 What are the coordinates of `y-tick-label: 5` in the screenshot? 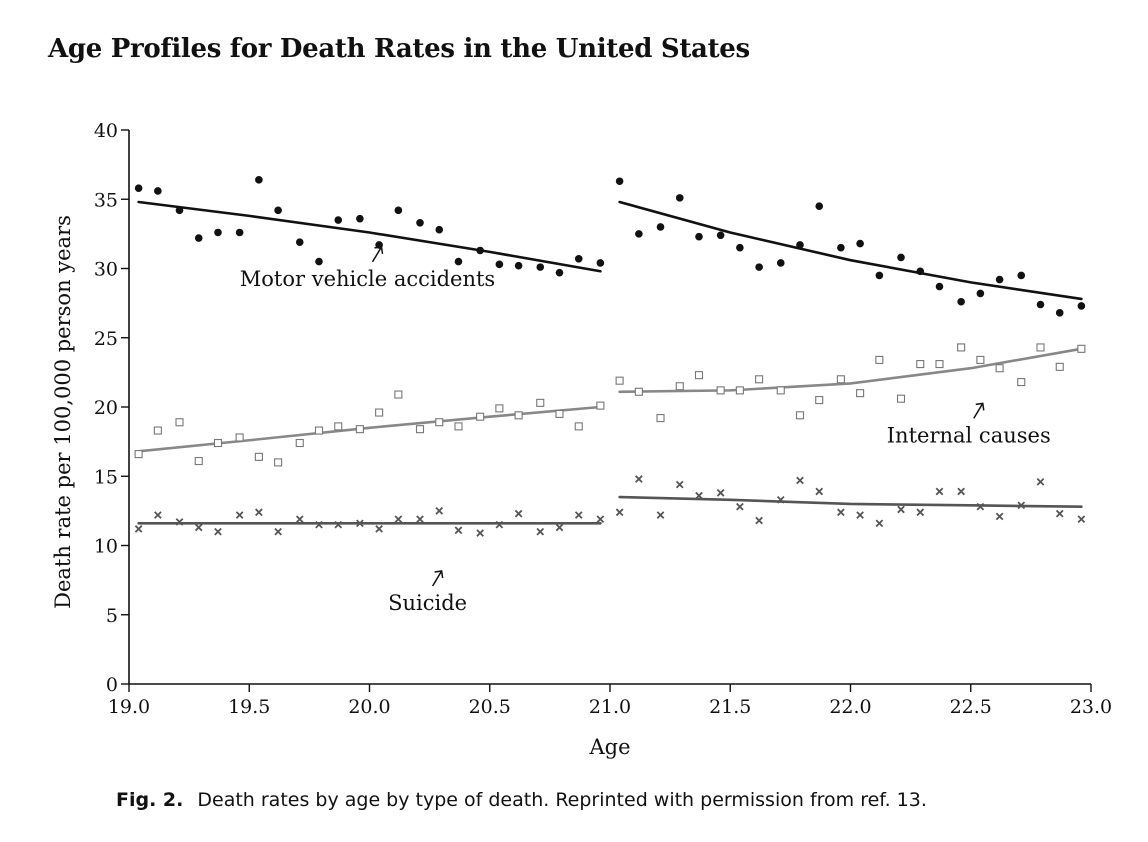 It's located at (112, 616).